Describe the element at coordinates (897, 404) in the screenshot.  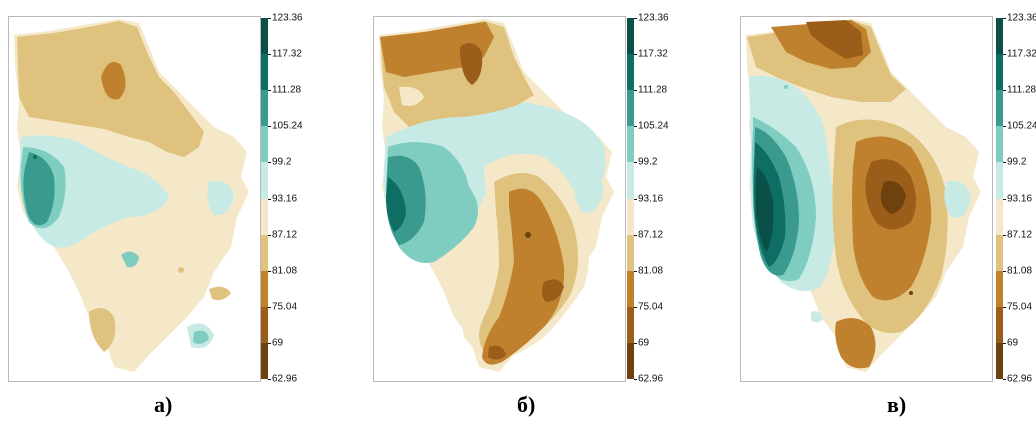
I see `panel-caption-c: в)` at that location.